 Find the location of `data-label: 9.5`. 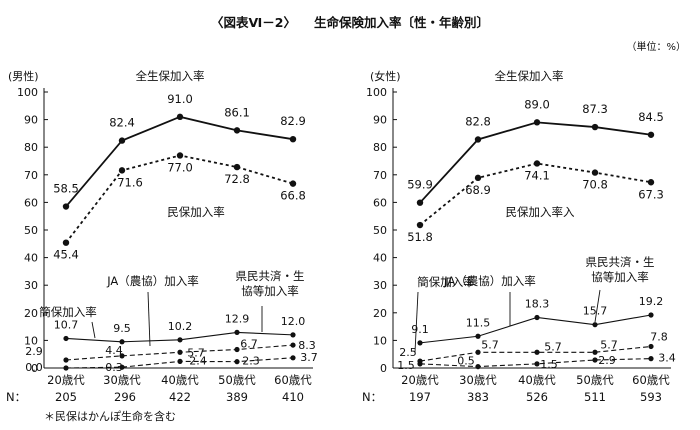

data-label: 9.5 is located at coordinates (122, 328).